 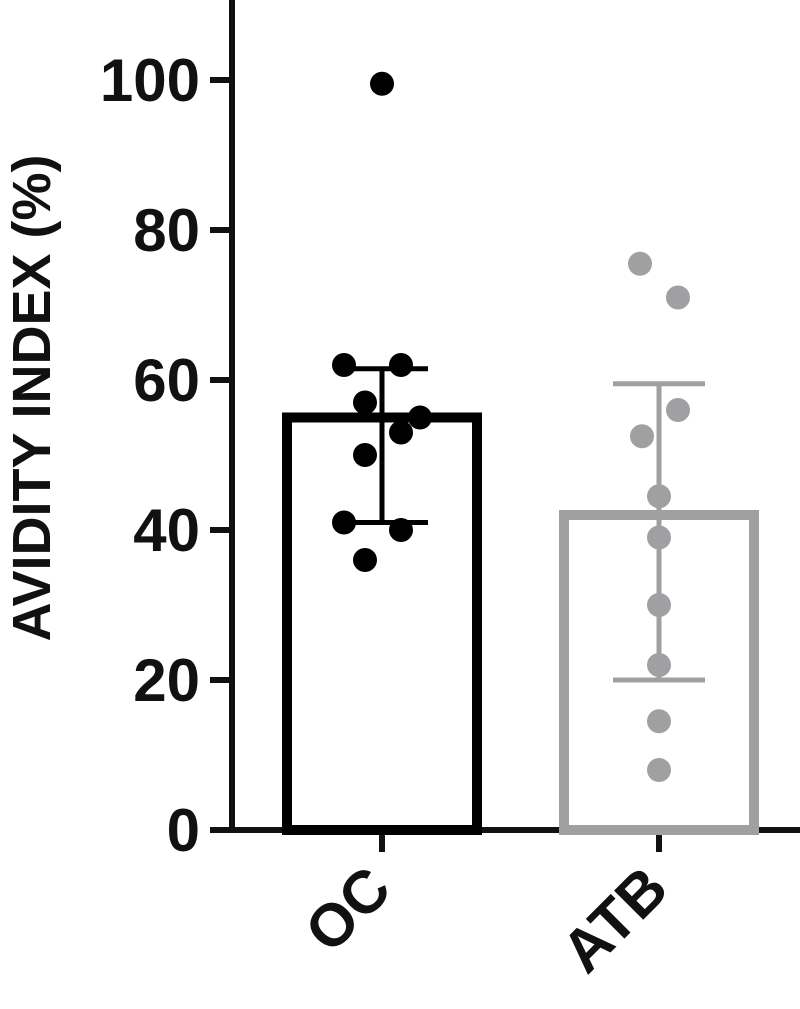 I want to click on x-ticks: OC ATB, so click(x=486, y=907).